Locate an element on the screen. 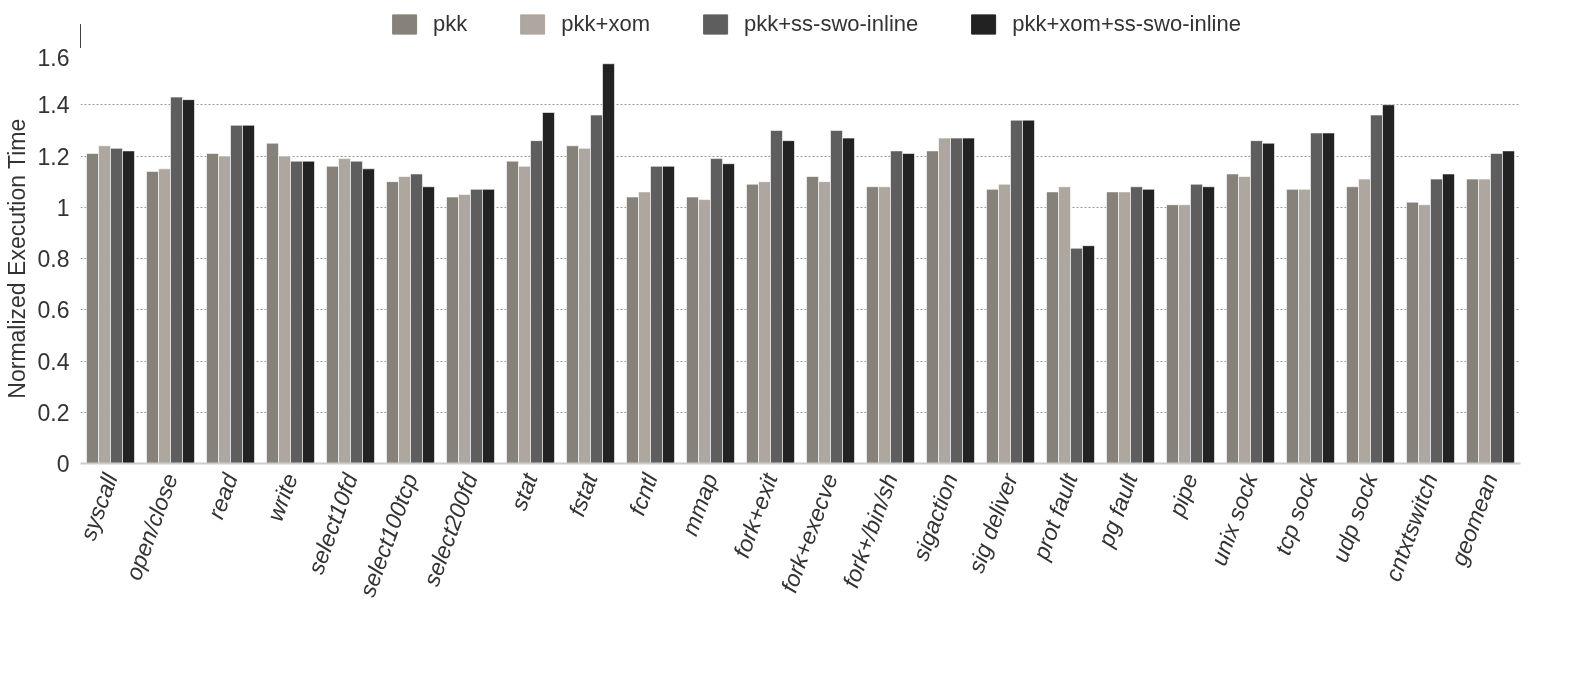  x-tick-label: stat is located at coordinates (524, 491).